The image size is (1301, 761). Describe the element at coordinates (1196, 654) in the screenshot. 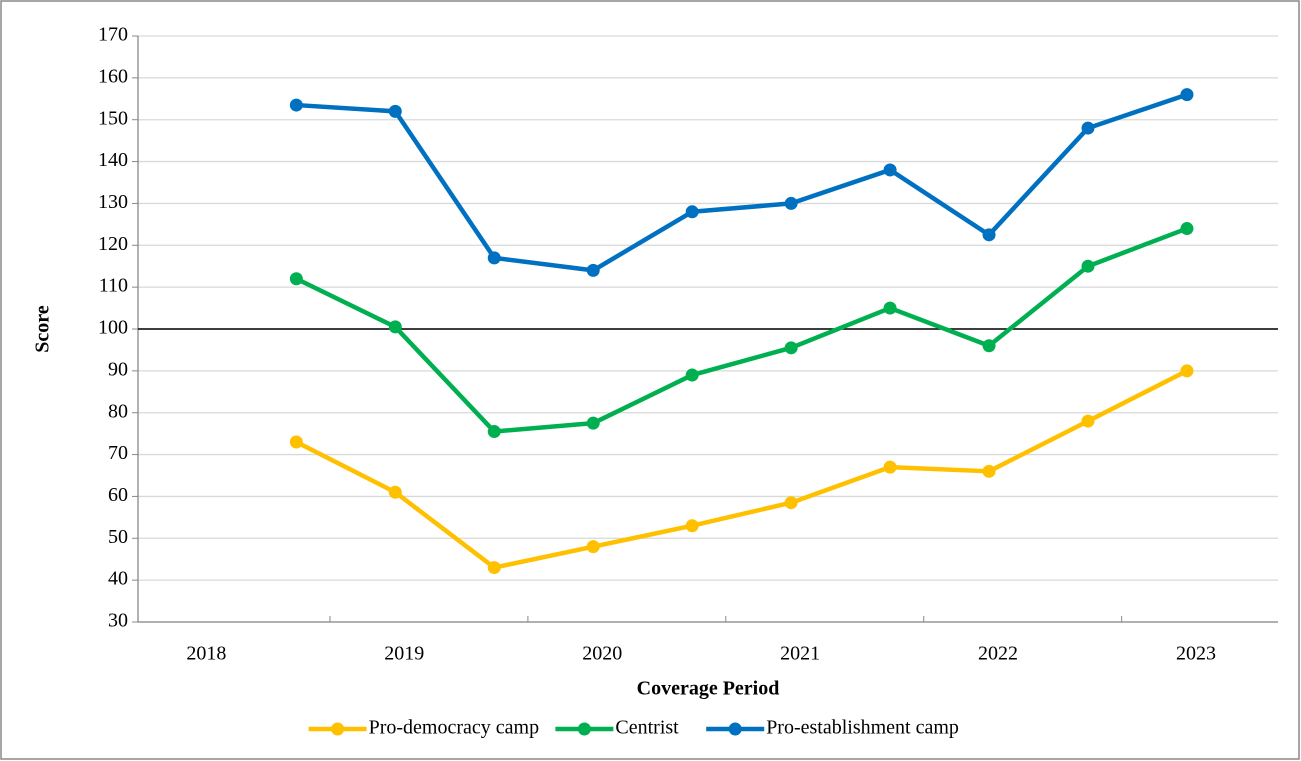

I see `x-tick-label: 2023` at that location.